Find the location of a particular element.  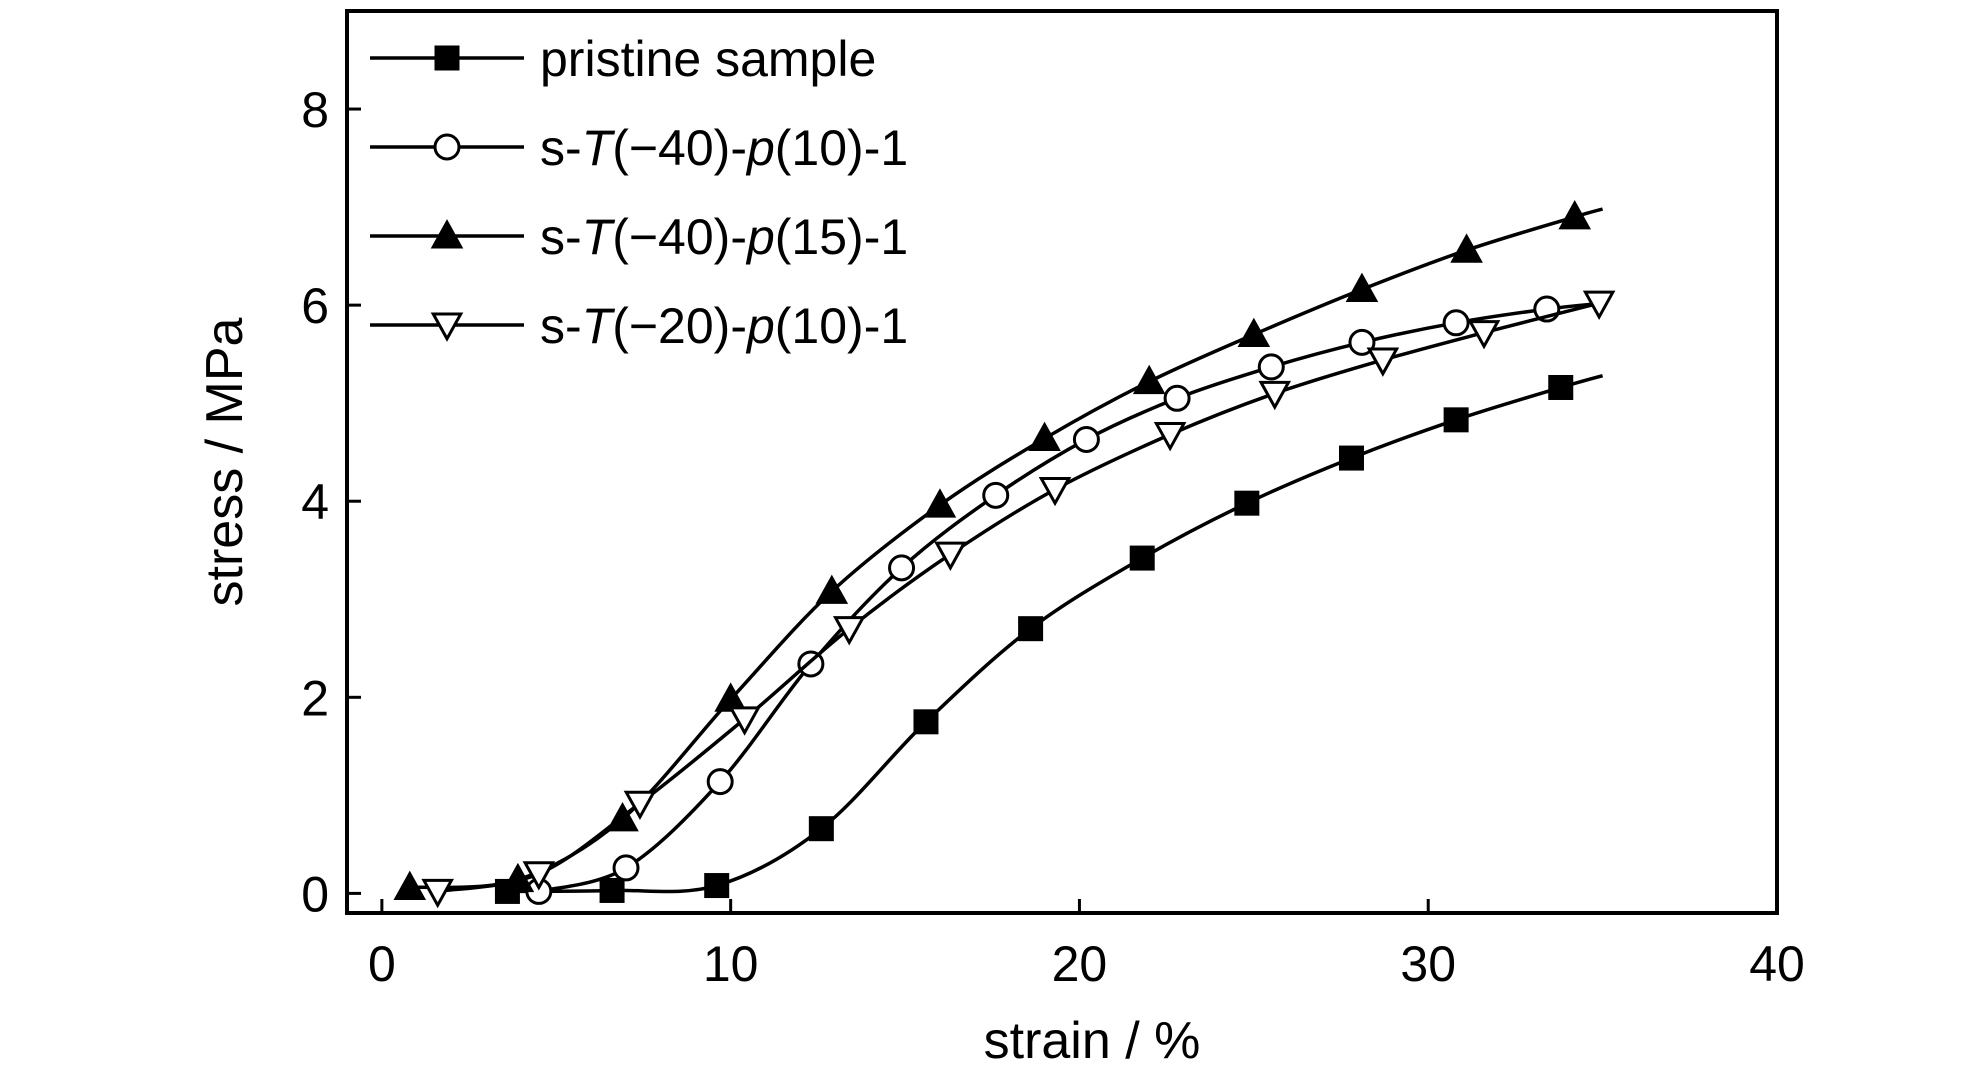

y-axis-title: stress / MPa is located at coordinates (225, 461).